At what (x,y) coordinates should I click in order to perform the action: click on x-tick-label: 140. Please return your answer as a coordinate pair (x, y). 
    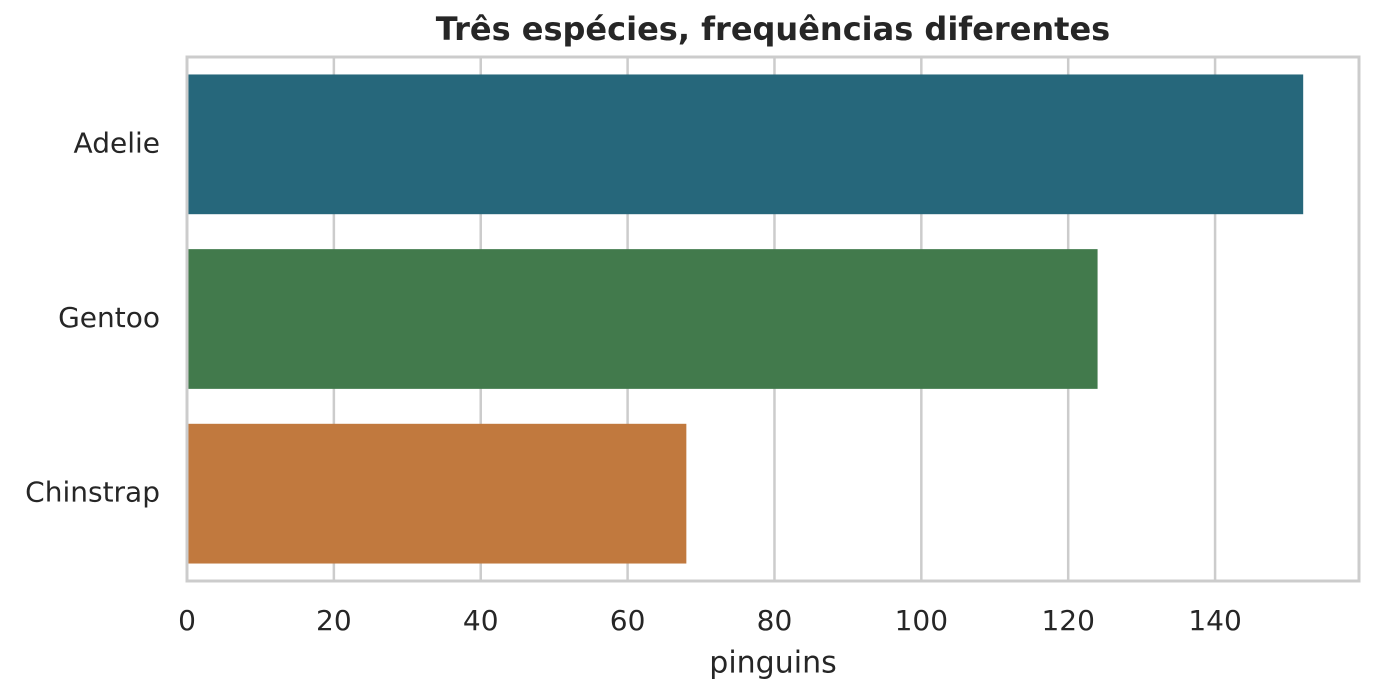
    Looking at the image, I should click on (1214, 620).